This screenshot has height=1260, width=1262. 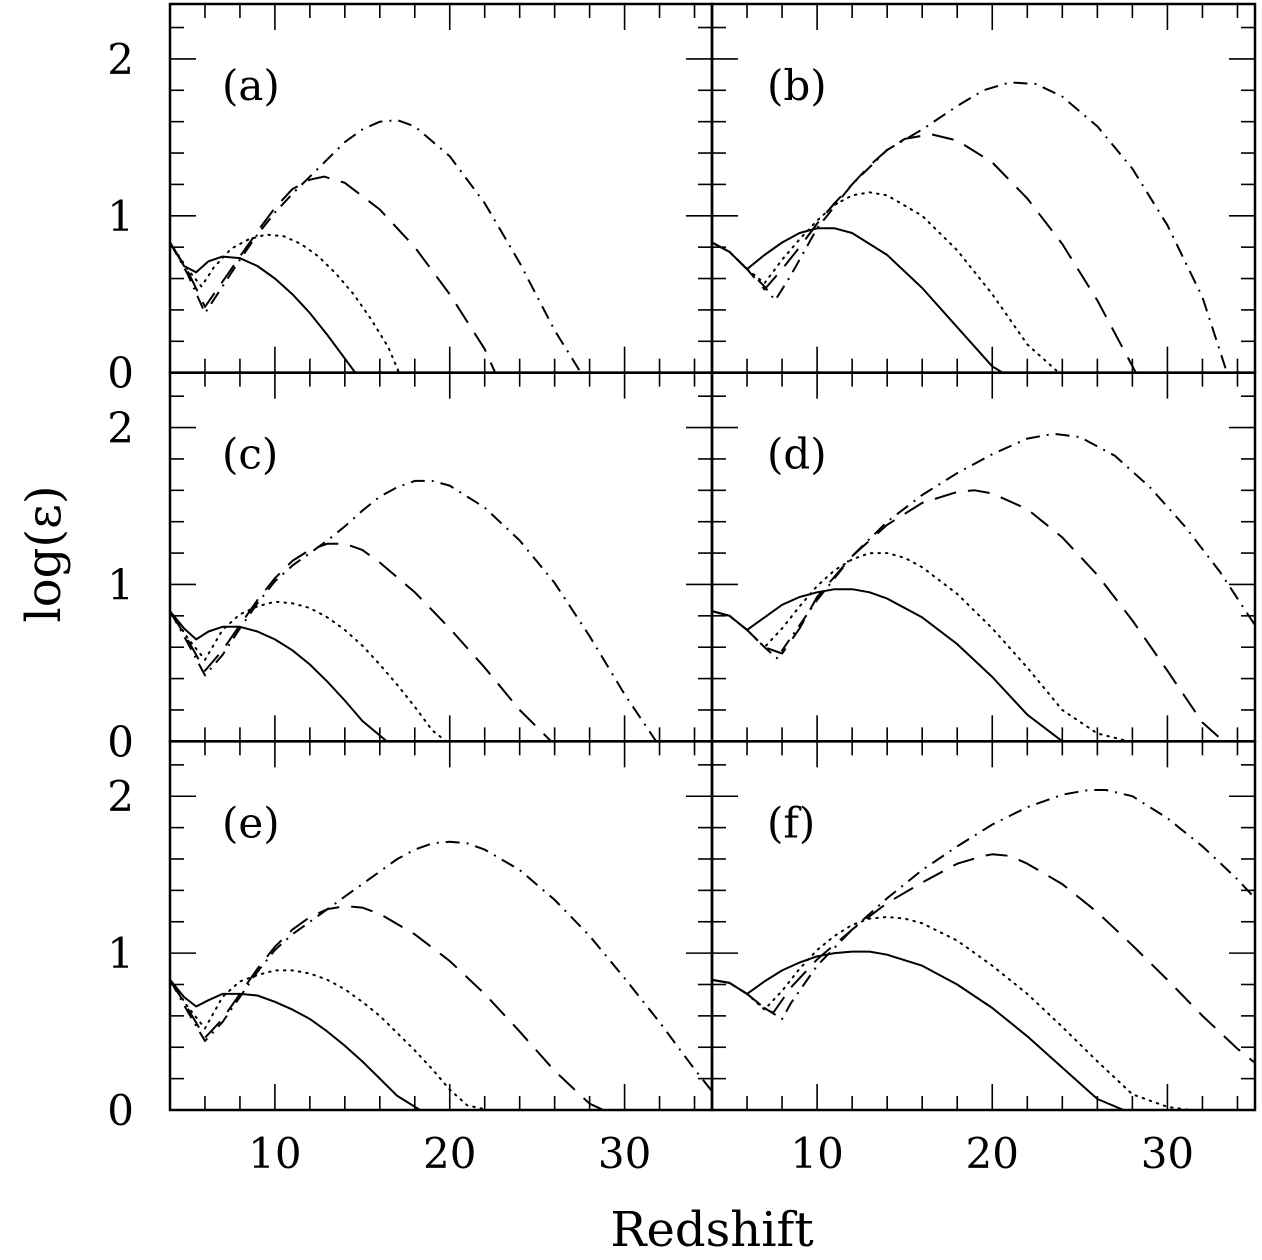 What do you see at coordinates (797, 454) in the screenshot?
I see `panel-label: (d)` at bounding box center [797, 454].